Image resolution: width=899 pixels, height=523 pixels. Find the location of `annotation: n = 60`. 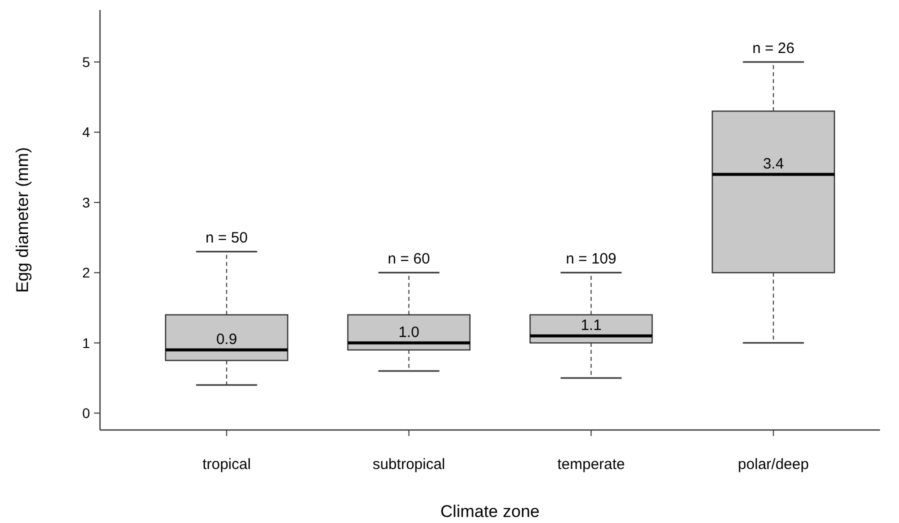

annotation: n = 60 is located at coordinates (409, 259).